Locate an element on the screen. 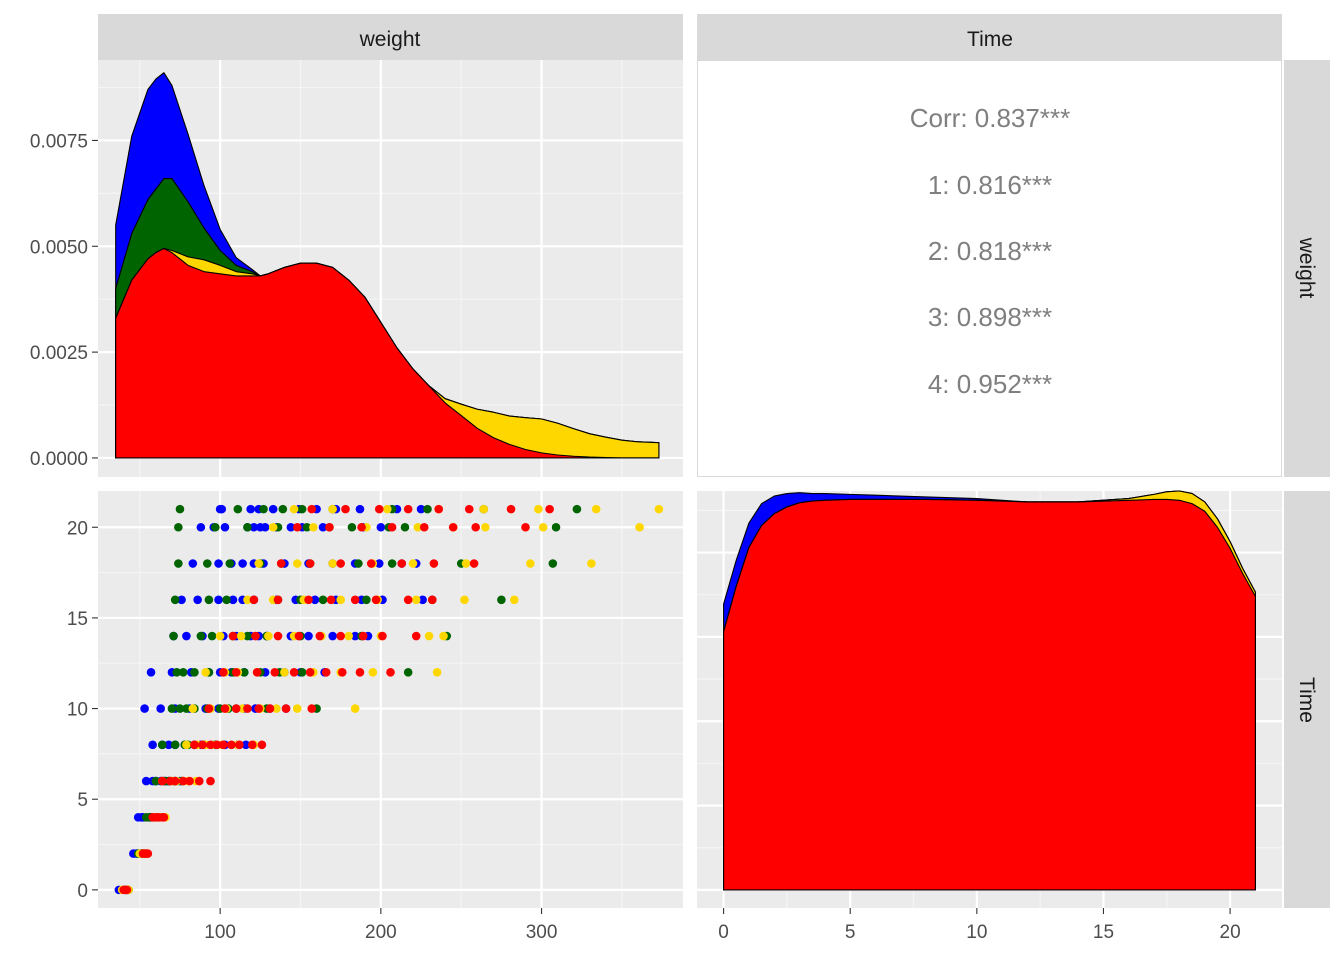  scatter-x-tick-label: 300 is located at coordinates (542, 932).